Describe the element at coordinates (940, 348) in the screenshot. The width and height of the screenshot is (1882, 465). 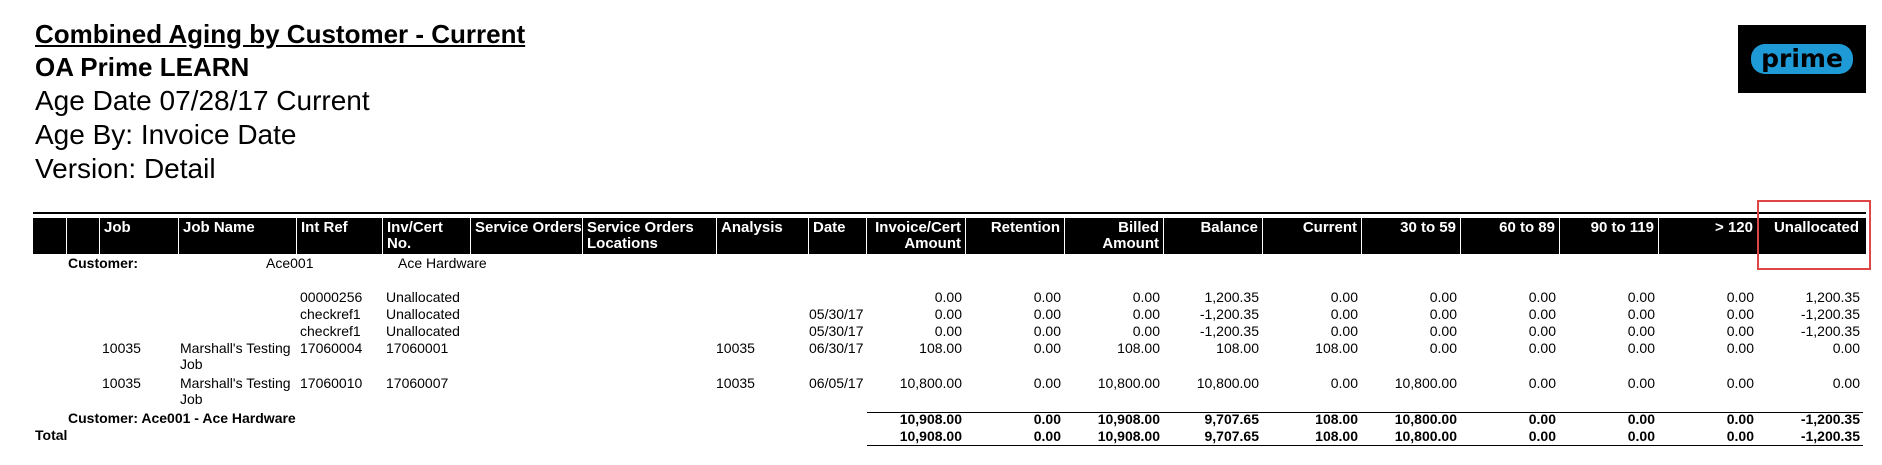
I see `cell-invoice-cert-amount: 108.00` at that location.